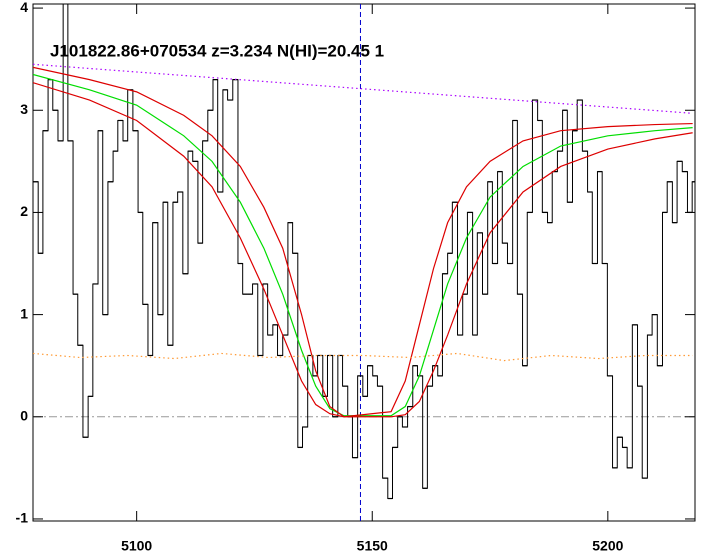 This screenshot has height=556, width=704. Describe the element at coordinates (217, 50) in the screenshot. I see `chart-title: J101822.86+070534 z=3.234 N(HI)=20.45 1` at that location.